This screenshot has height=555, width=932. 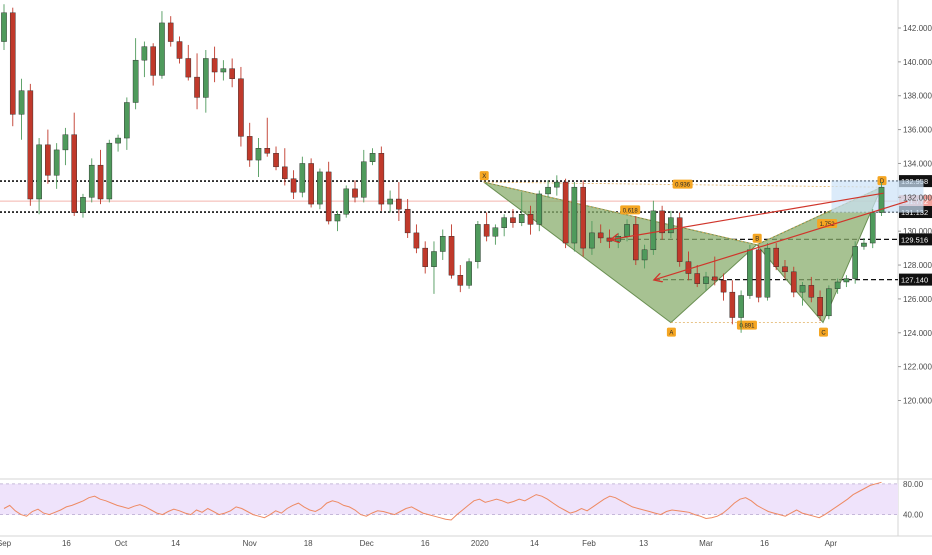 I want to click on rsi-line, so click(x=442, y=501).